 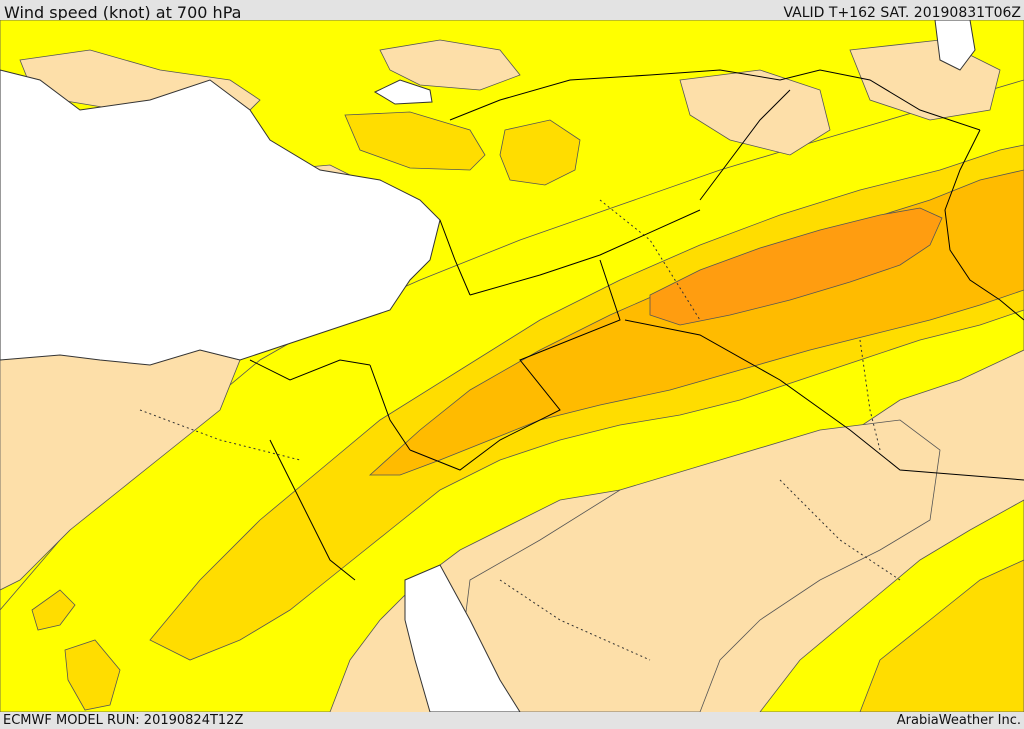 What do you see at coordinates (415, 141) in the screenshot?
I see `band-mid-syria-patch` at bounding box center [415, 141].